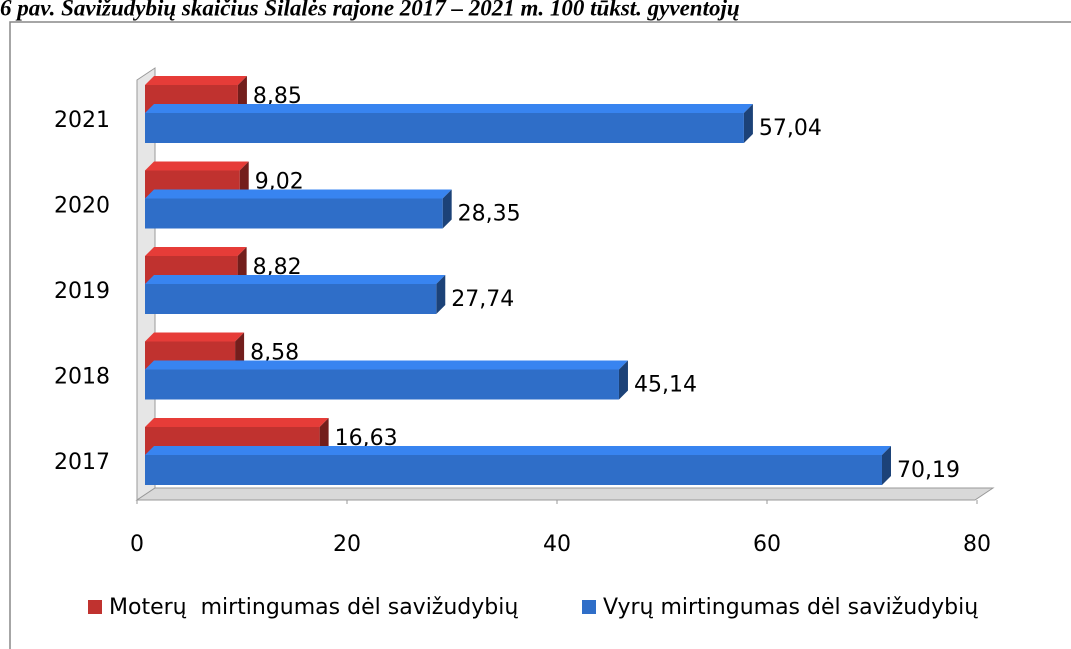  What do you see at coordinates (565, 494) in the screenshot?
I see `floor` at bounding box center [565, 494].